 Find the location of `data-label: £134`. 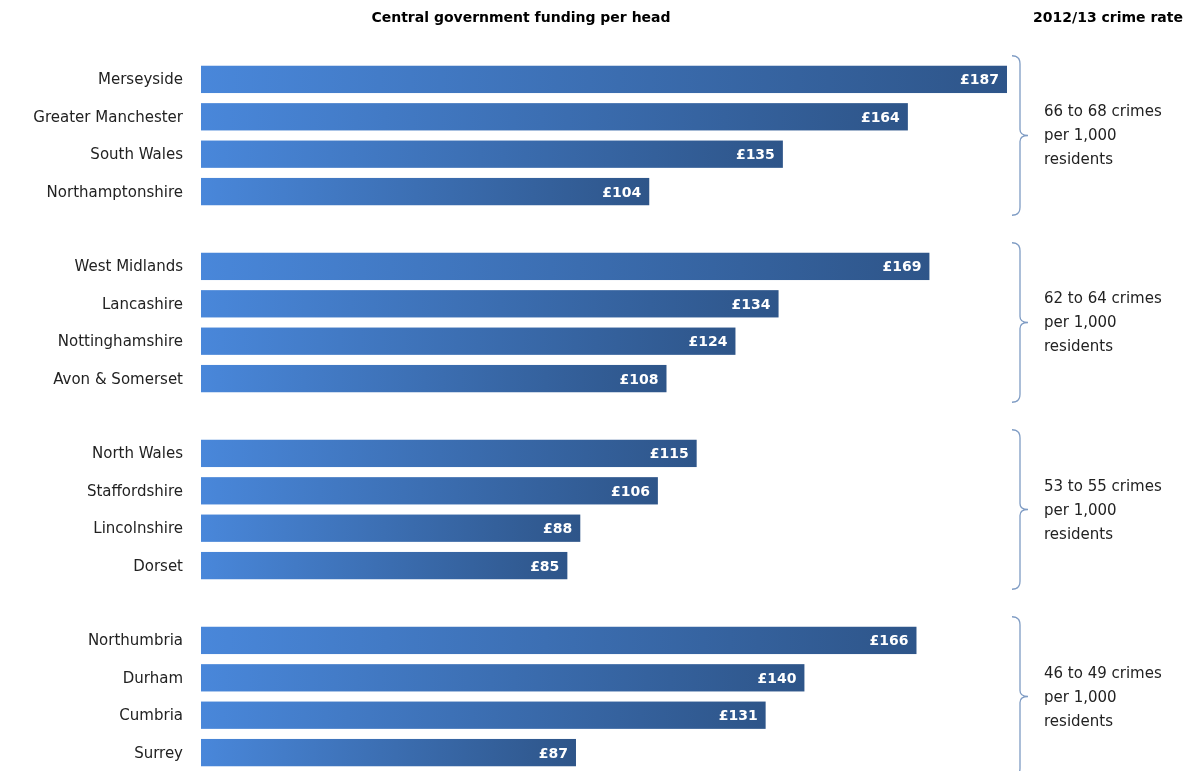

data-label: £134 is located at coordinates (751, 303).